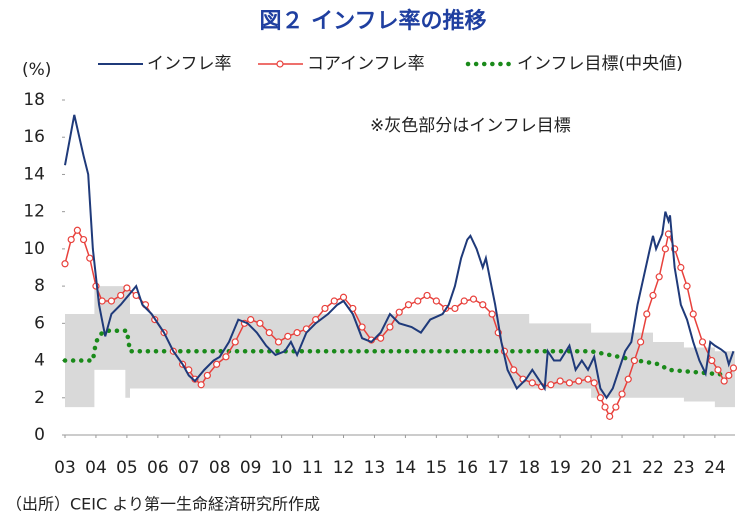  Describe the element at coordinates (653, 468) in the screenshot. I see `x-tick-label: 22` at that location.